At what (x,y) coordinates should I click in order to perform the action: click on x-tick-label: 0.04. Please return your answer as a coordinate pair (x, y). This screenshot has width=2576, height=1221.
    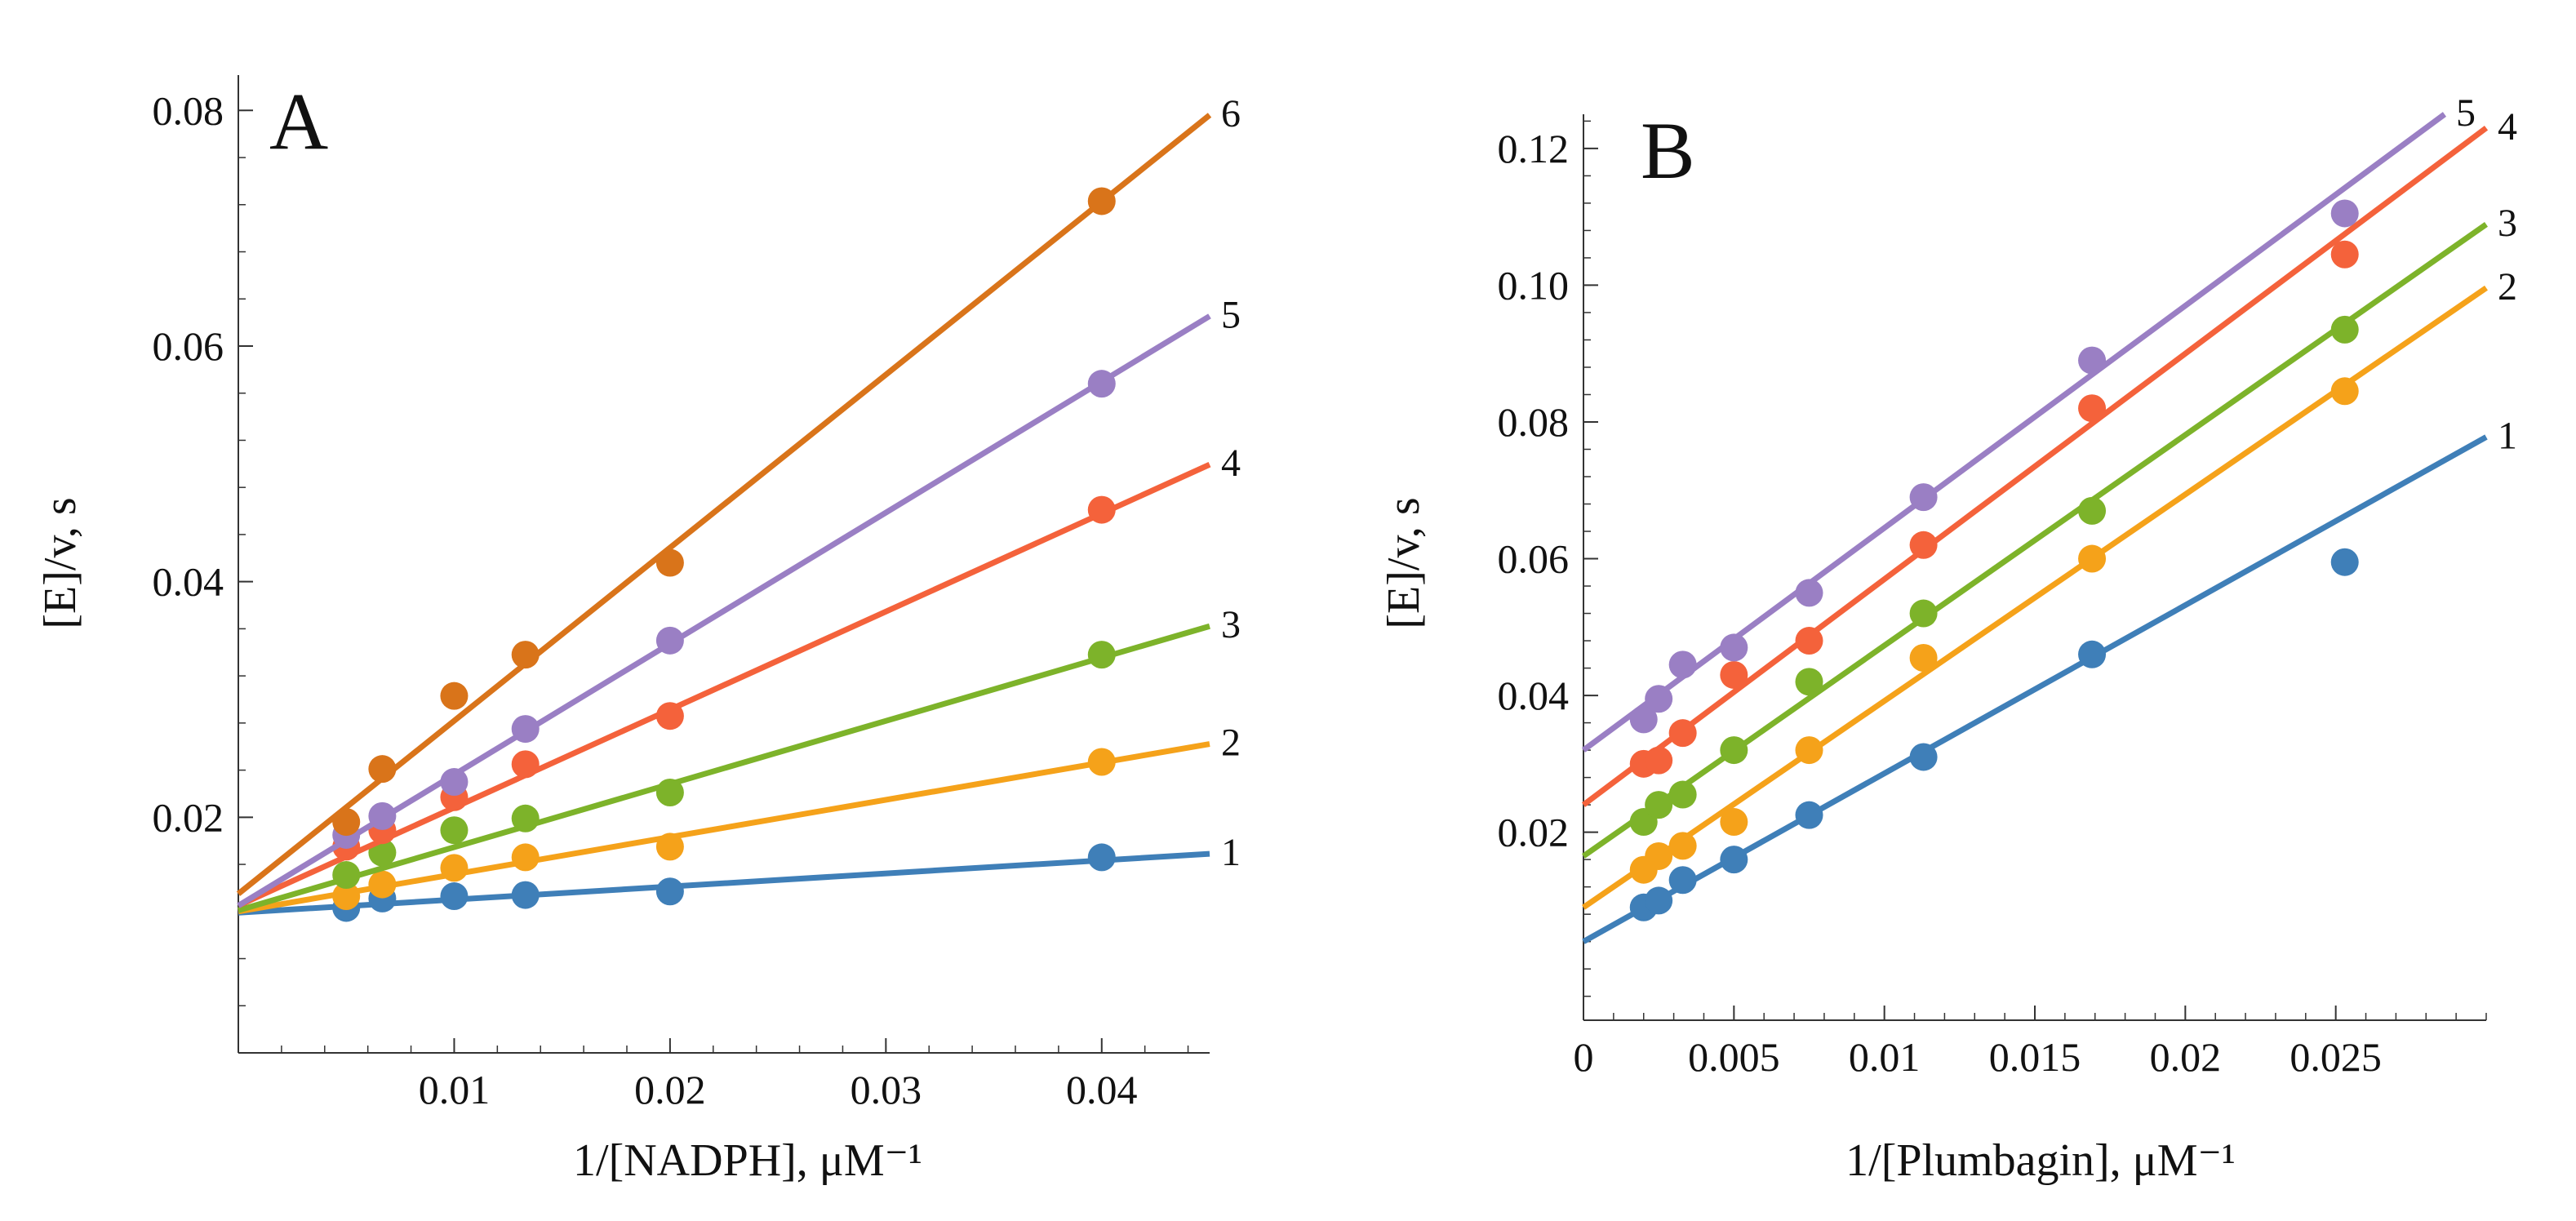
    Looking at the image, I should click on (1102, 1089).